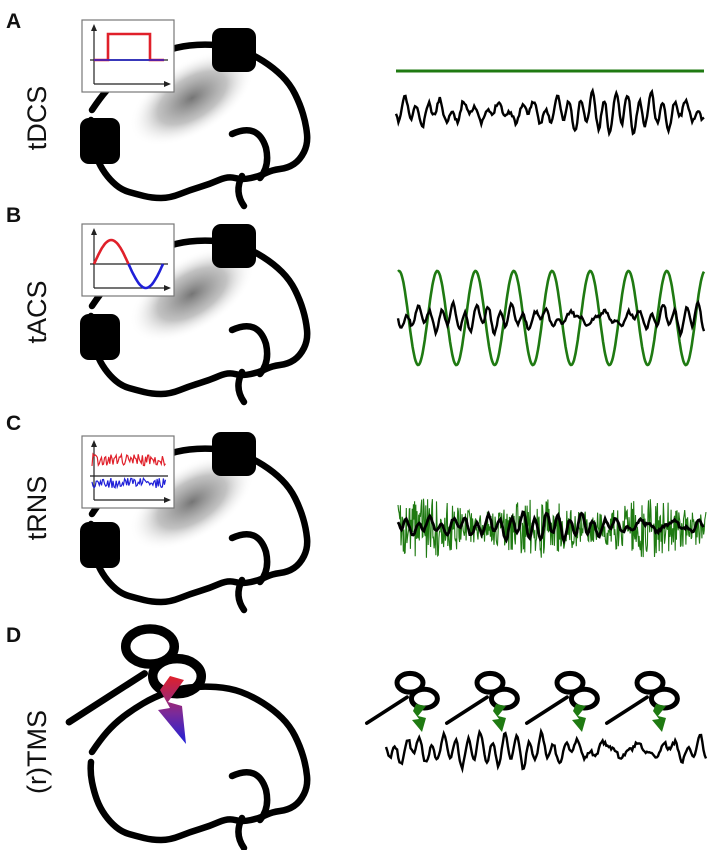  I want to click on panel-letter-1: B, so click(13, 215).